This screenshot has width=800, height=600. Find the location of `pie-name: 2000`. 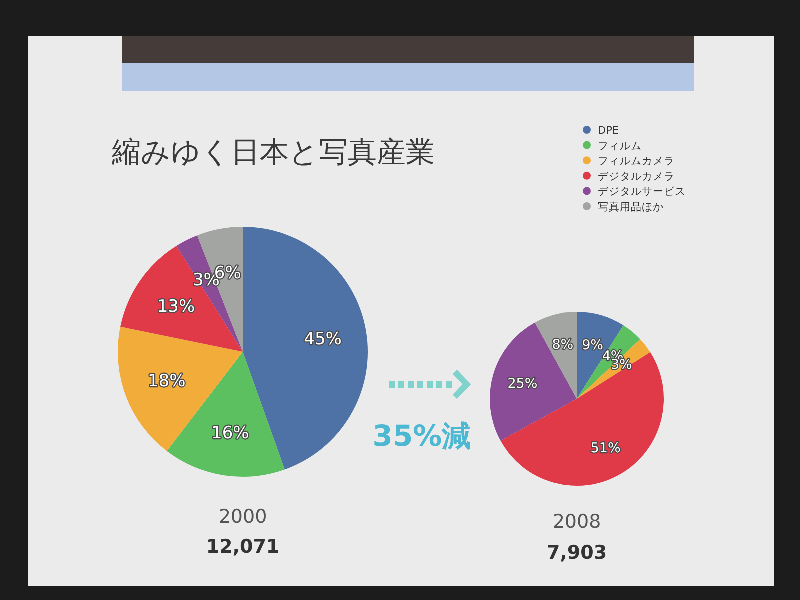

pie-name: 2000 is located at coordinates (243, 517).